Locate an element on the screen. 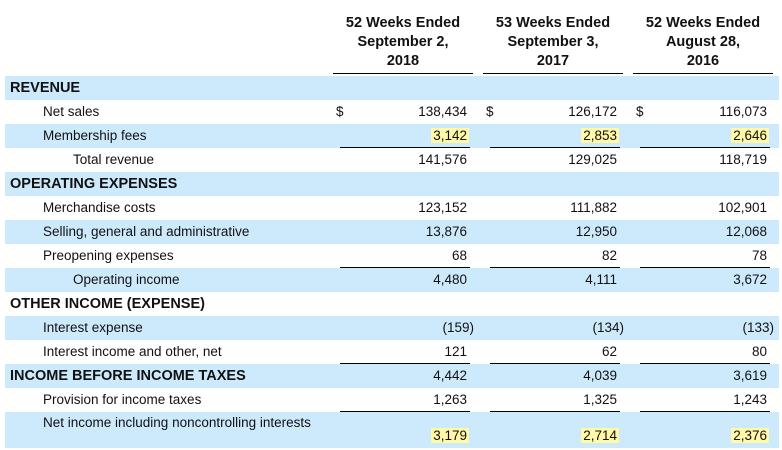 The image size is (782, 450). row-label: Net sales is located at coordinates (71, 111).